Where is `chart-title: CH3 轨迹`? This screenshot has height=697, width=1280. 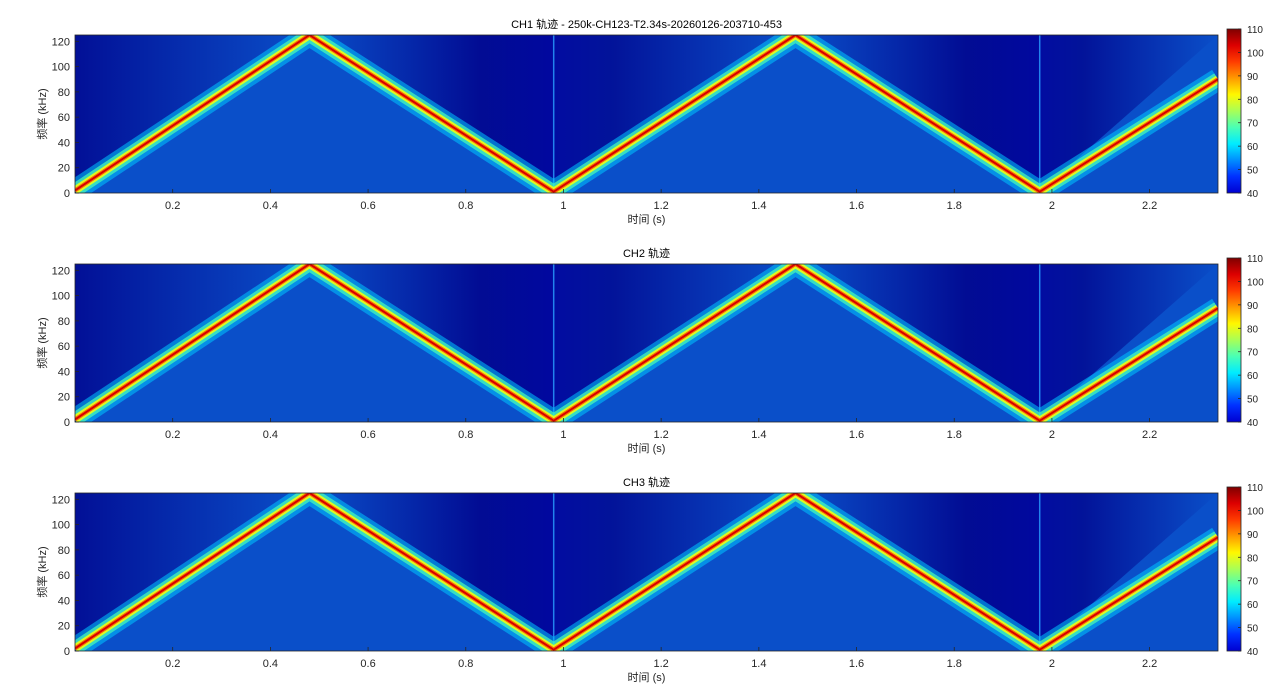
chart-title: CH3 轨迹 is located at coordinates (646, 482).